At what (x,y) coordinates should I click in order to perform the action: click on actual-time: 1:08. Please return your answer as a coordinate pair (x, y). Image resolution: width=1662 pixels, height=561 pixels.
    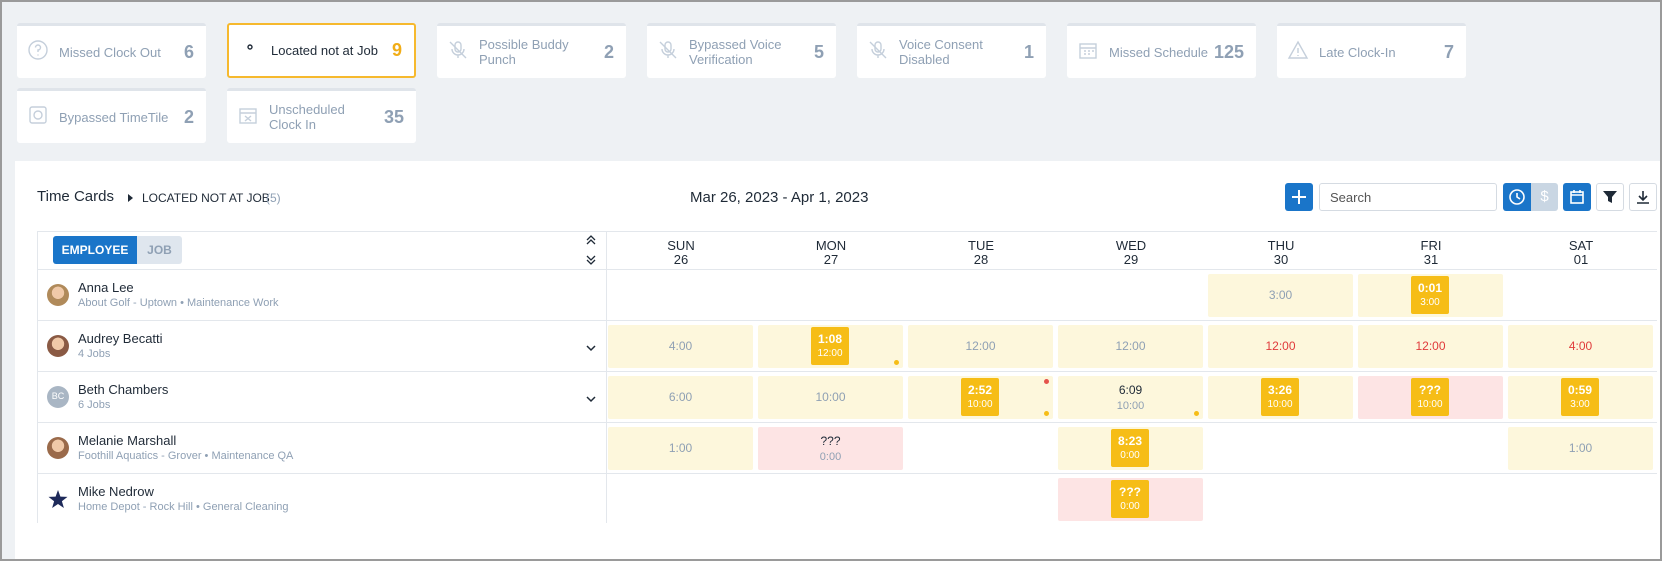
    Looking at the image, I should click on (830, 339).